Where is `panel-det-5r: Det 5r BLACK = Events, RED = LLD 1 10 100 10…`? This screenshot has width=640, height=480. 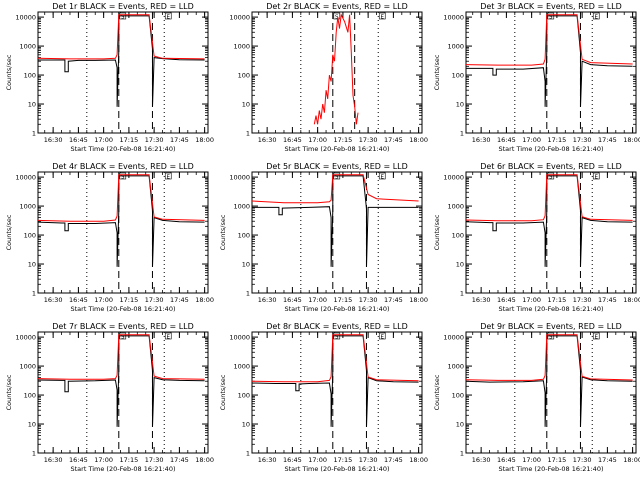 panel-det-5r: Det 5r BLACK = Events, RED = LLD 1 10 100 10… is located at coordinates (323, 237).